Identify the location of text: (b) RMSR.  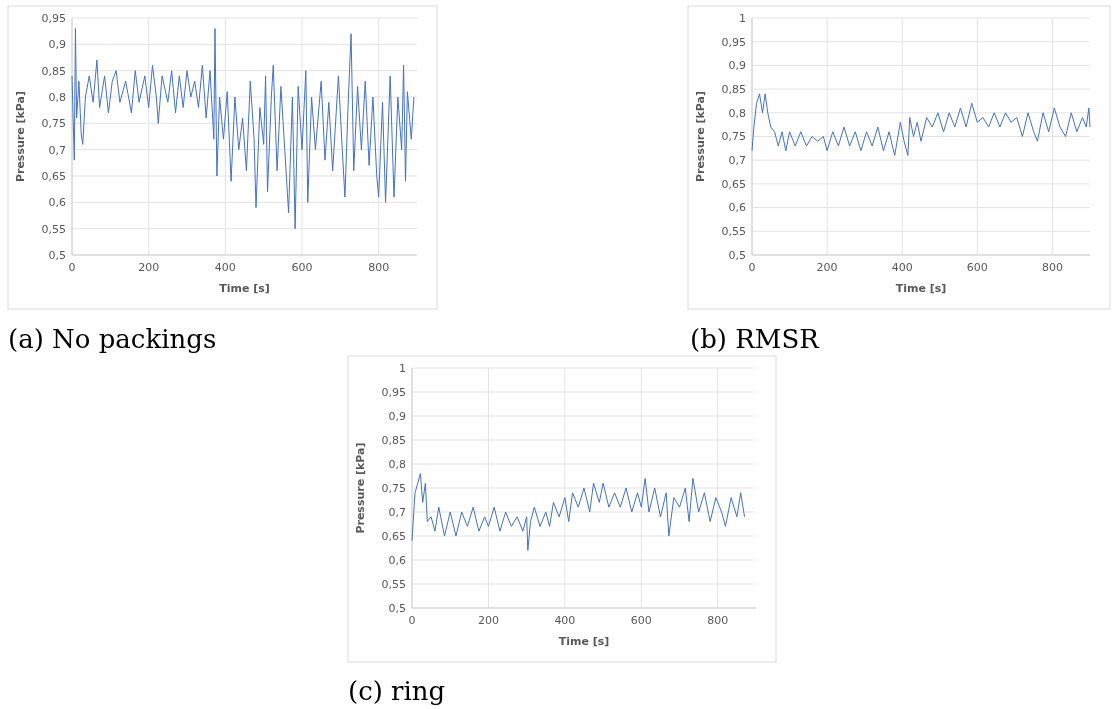
(755, 339).